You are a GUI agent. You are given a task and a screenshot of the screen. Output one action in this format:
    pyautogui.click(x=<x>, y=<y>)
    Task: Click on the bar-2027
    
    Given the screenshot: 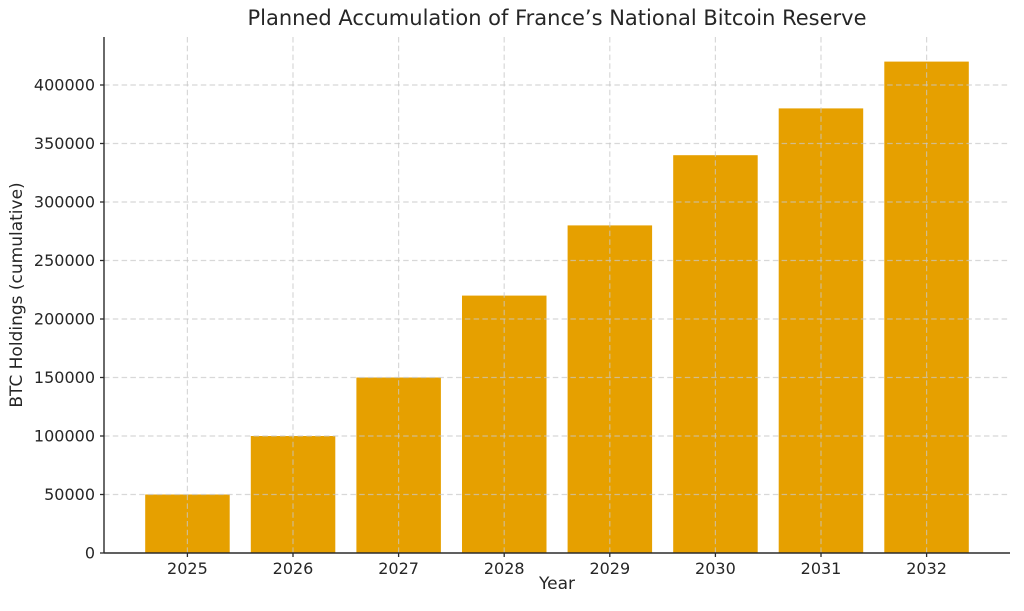 What is the action you would take?
    pyautogui.click(x=398, y=465)
    